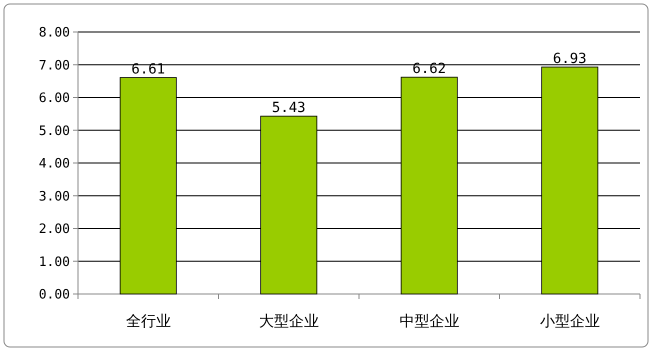  What do you see at coordinates (148, 321) in the screenshot?
I see `x-tick-label: 全行业` at bounding box center [148, 321].